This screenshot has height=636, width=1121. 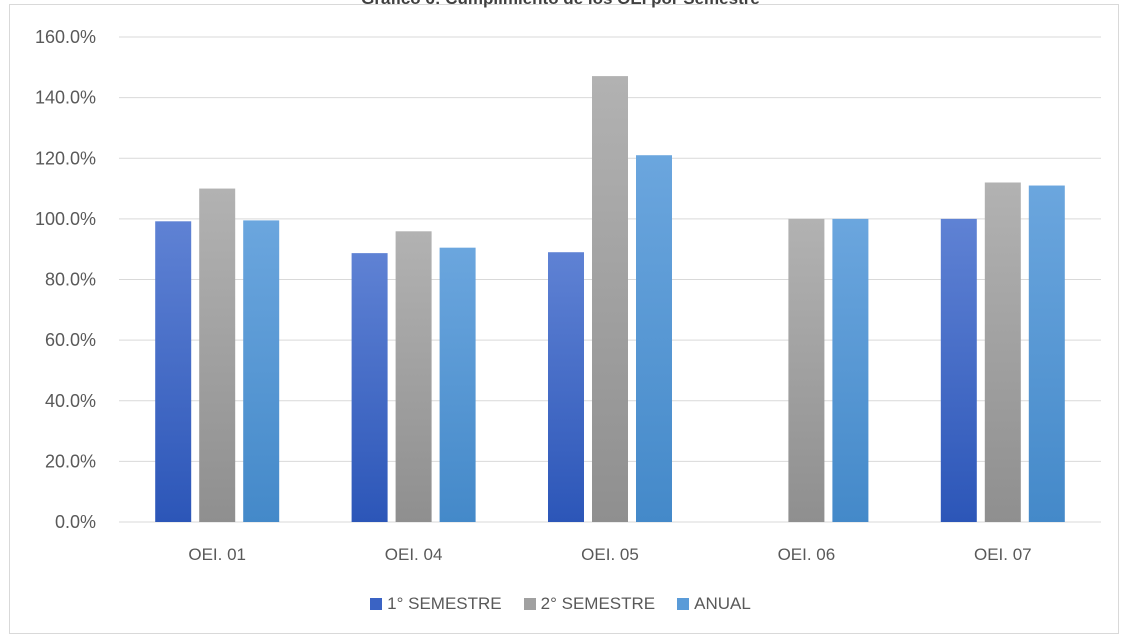 I want to click on x-category-label: OEI. 07, so click(x=1003, y=554).